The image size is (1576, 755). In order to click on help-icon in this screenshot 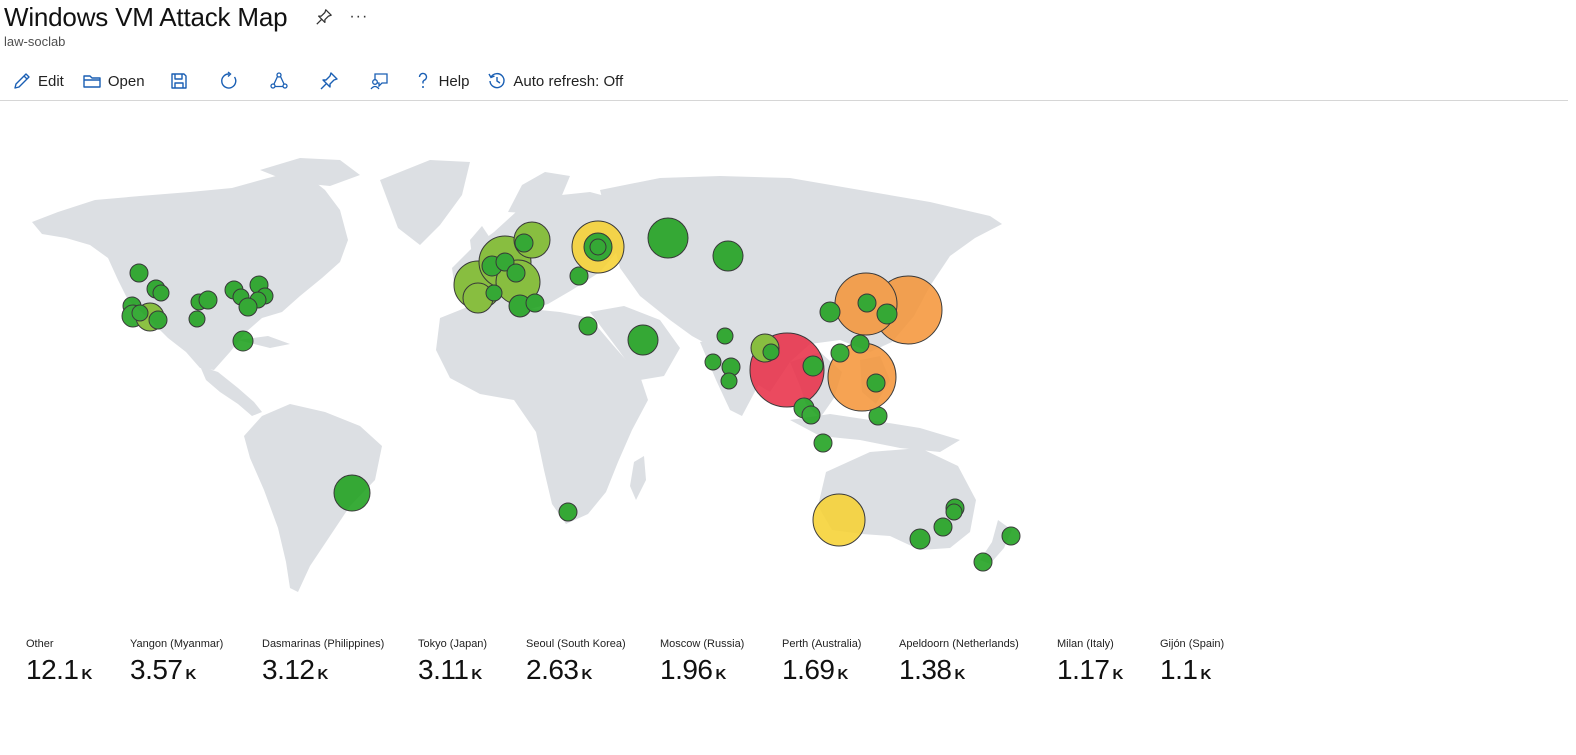, I will do `click(422, 80)`.